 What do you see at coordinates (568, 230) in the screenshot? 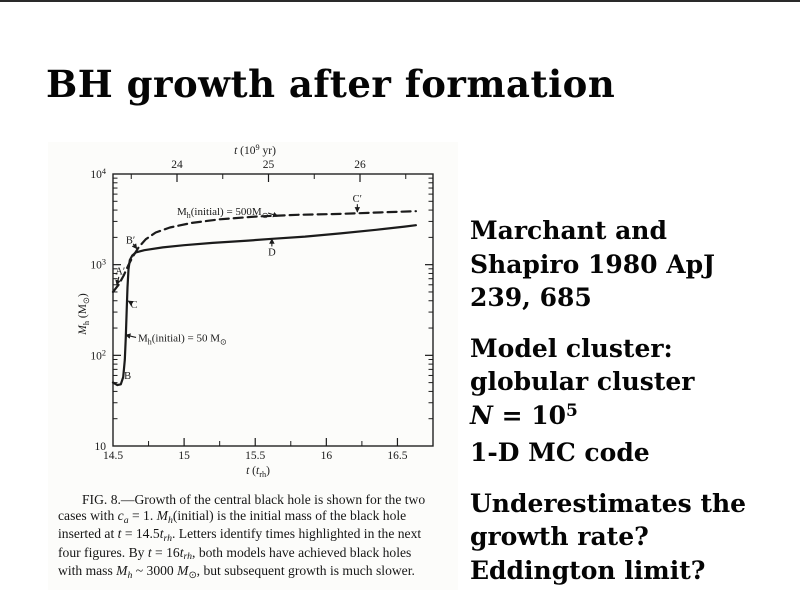
I see `text-segment: Marchant and` at bounding box center [568, 230].